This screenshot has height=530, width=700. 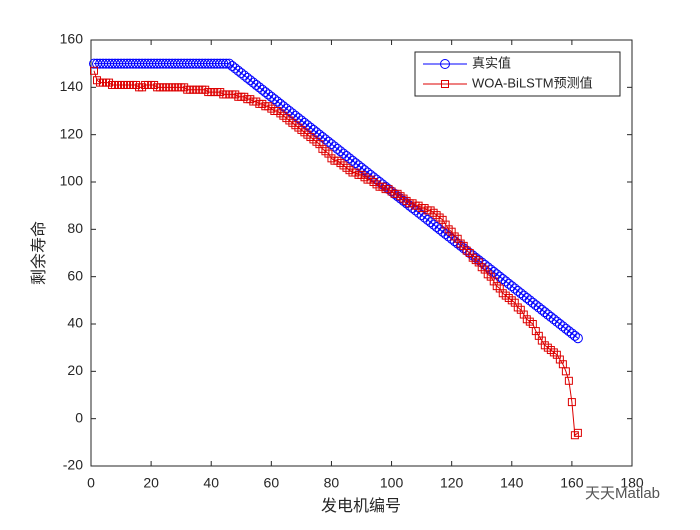 What do you see at coordinates (272, 483) in the screenshot?
I see `x-tick-label: 60` at bounding box center [272, 483].